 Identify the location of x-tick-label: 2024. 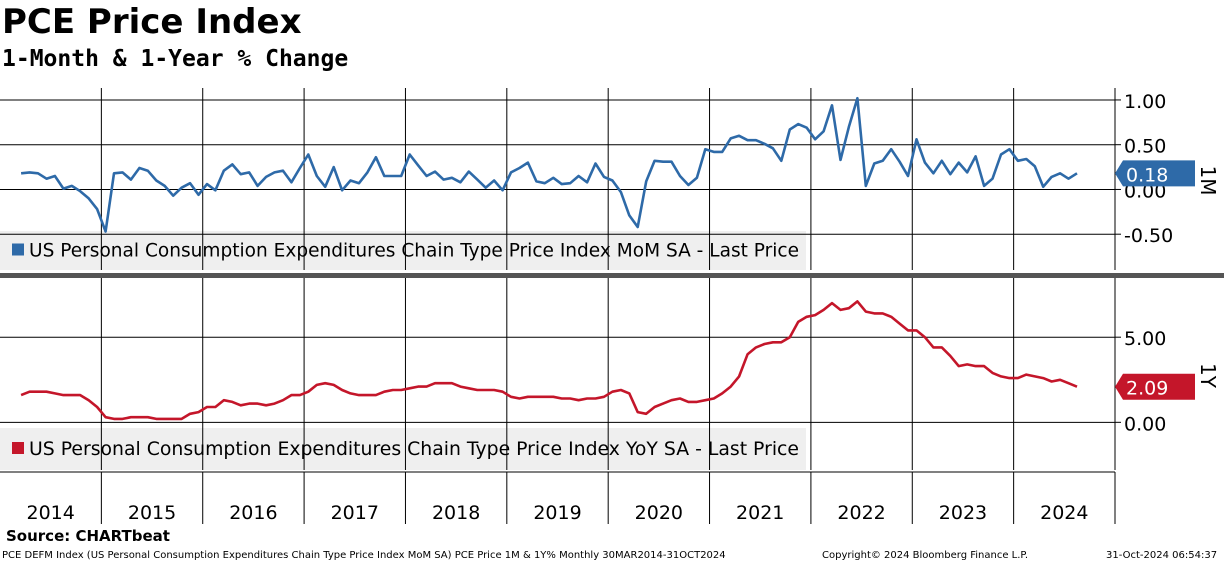
(1064, 513).